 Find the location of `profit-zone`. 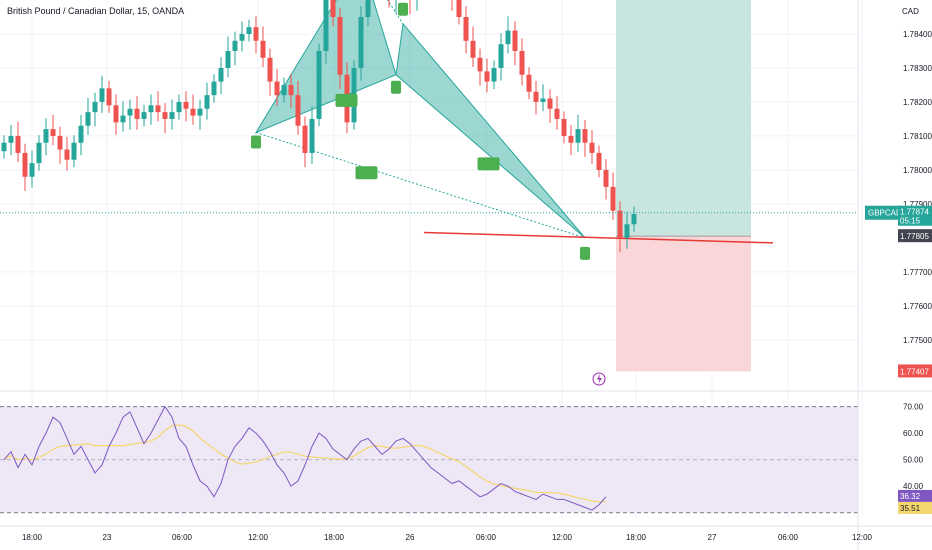

profit-zone is located at coordinates (683, 118).